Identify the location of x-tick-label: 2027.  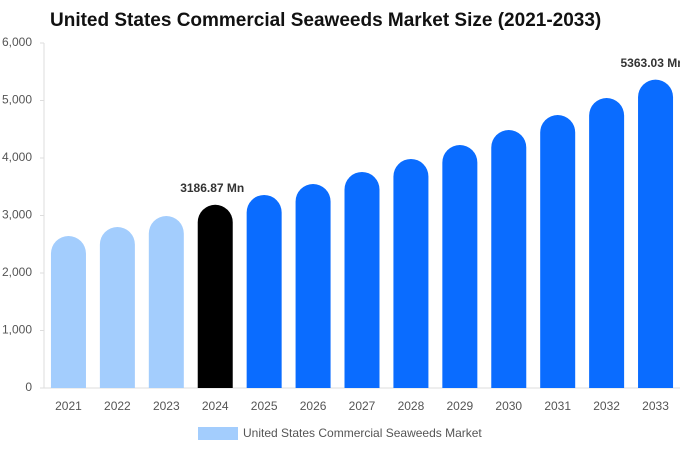
(362, 406).